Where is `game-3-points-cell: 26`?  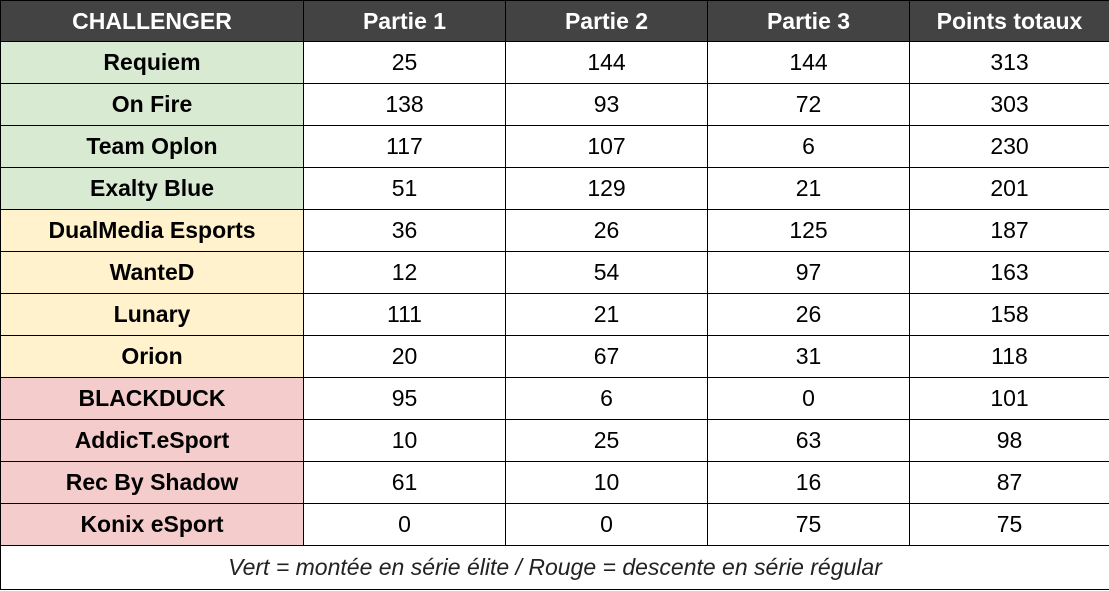
game-3-points-cell: 26 is located at coordinates (808, 314).